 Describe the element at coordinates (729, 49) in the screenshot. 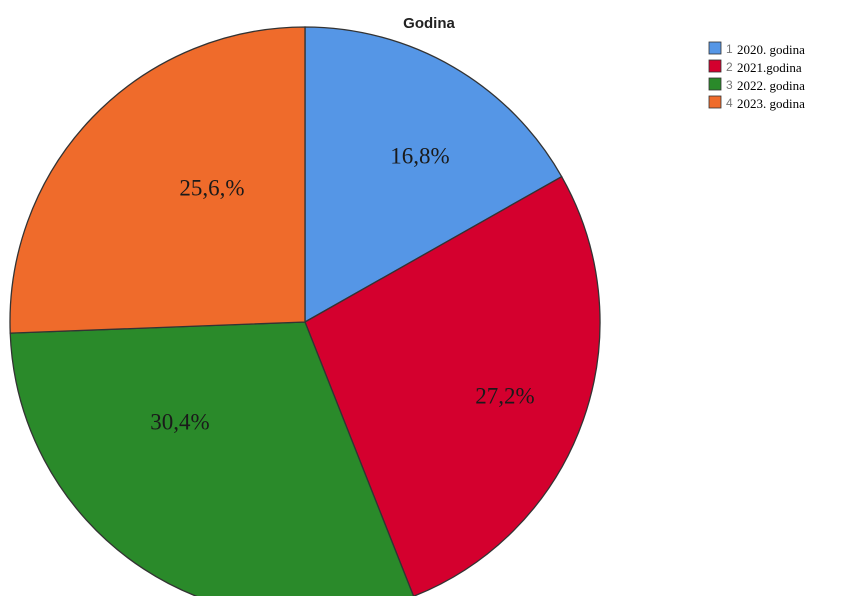

I see `legend-number-1: 1` at that location.